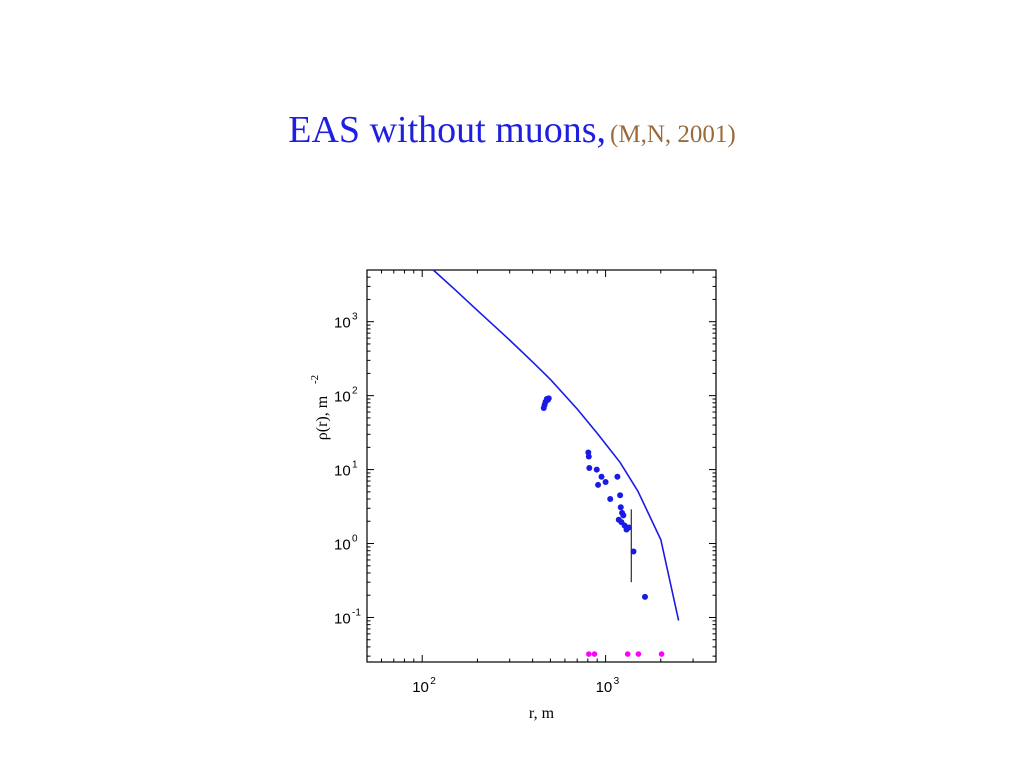 The image size is (1024, 768). I want to click on y-tick-exponent: 0, so click(355, 539).